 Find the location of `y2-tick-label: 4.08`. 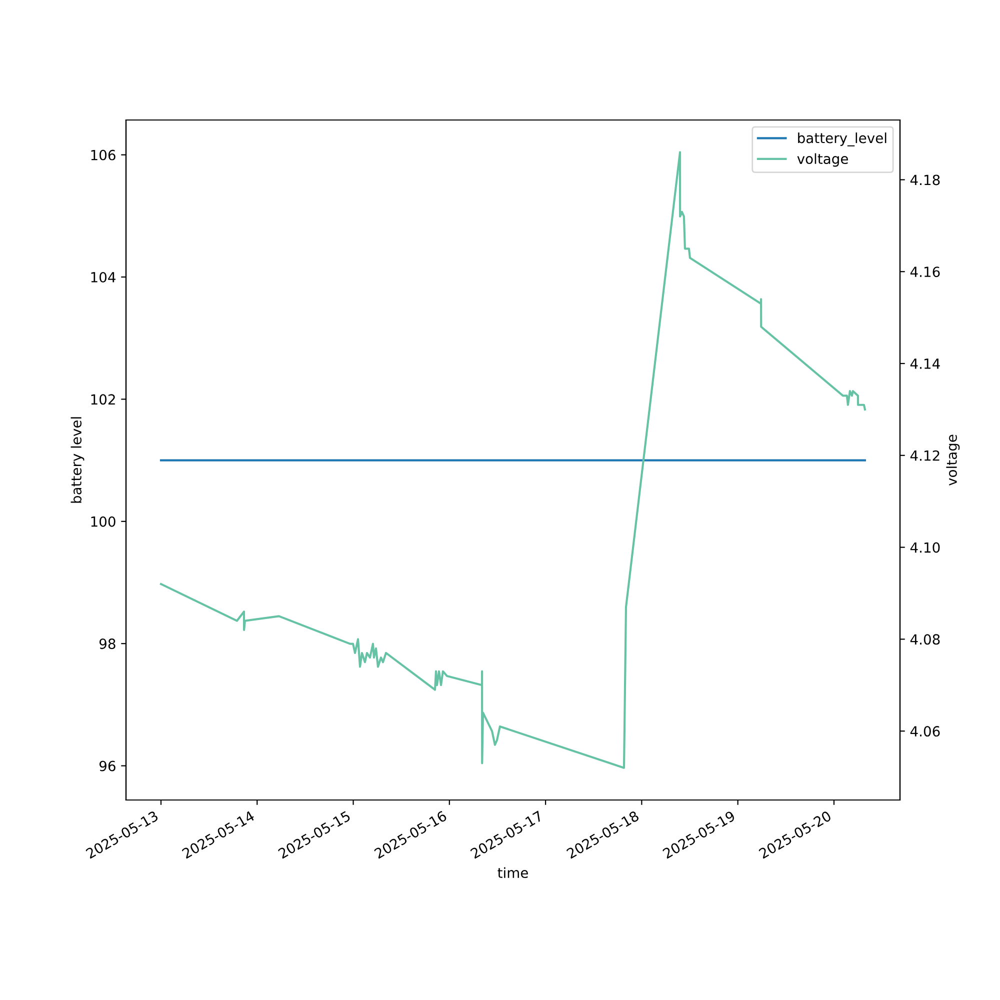

y2-tick-label: 4.08 is located at coordinates (925, 639).